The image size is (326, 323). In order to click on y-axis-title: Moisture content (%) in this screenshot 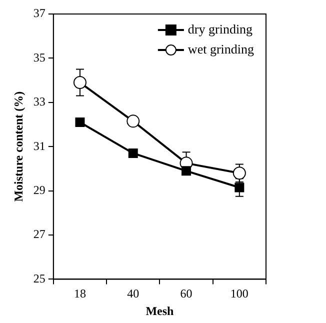, I will do `click(18, 146)`.